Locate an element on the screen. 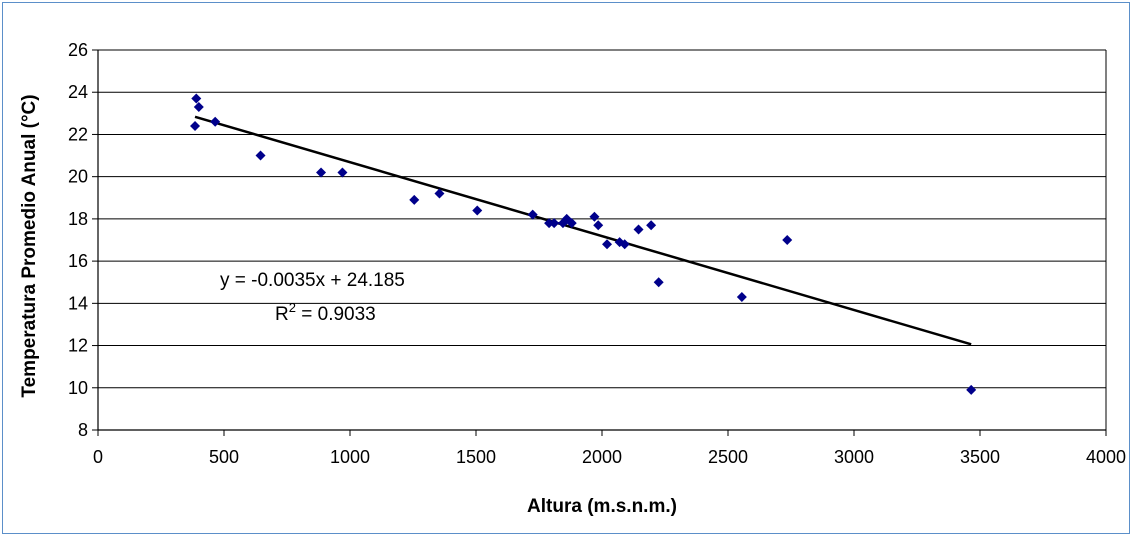  x-axis-title: Altura (m.s.n.m.) is located at coordinates (602, 506).